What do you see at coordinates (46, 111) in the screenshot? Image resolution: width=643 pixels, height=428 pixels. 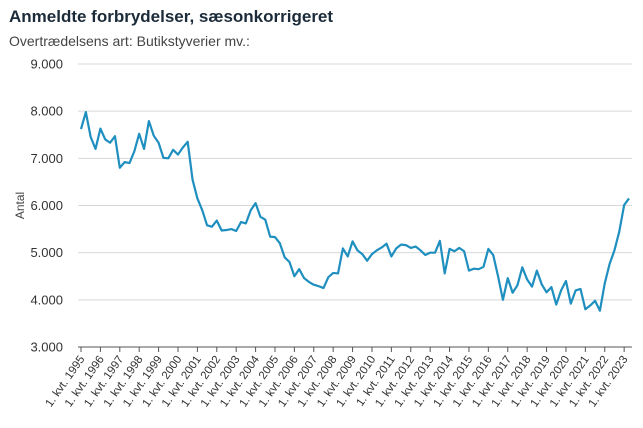 I see `y-tick-label: 8.000` at bounding box center [46, 111].